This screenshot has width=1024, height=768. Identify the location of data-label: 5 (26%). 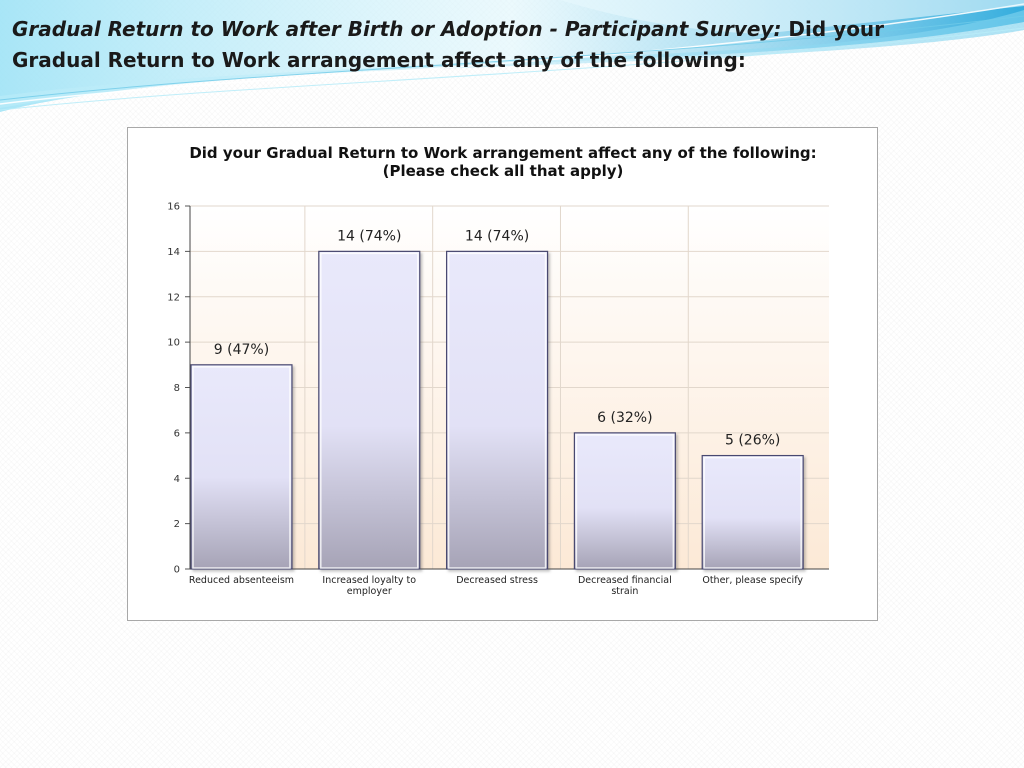
(752, 441).